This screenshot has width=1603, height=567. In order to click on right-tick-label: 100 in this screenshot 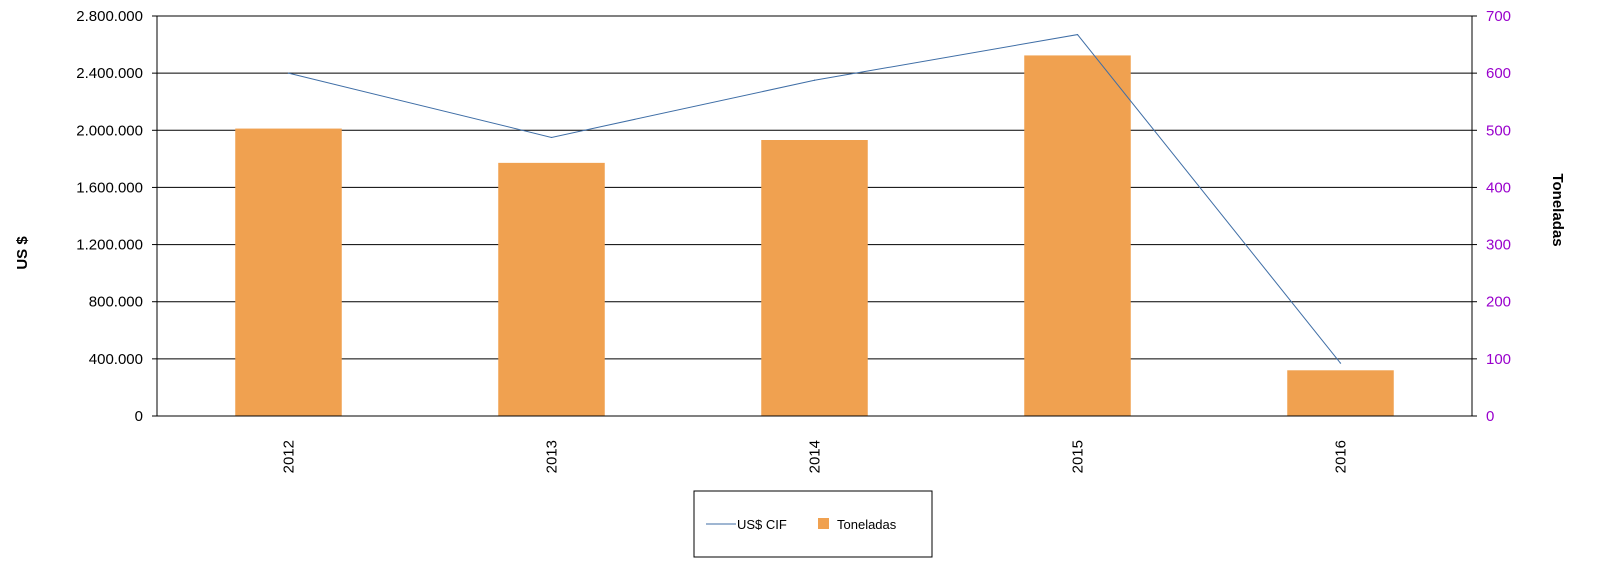, I will do `click(1498, 359)`.